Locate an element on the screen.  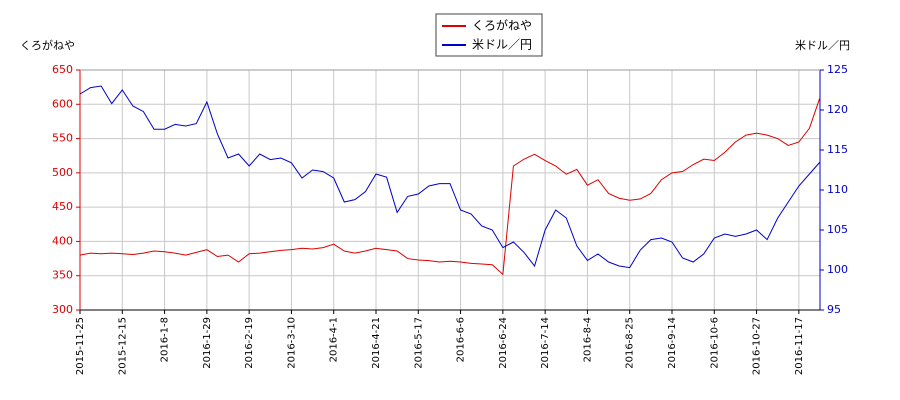
x-tick-label: 2016-1-29 is located at coordinates (207, 343).